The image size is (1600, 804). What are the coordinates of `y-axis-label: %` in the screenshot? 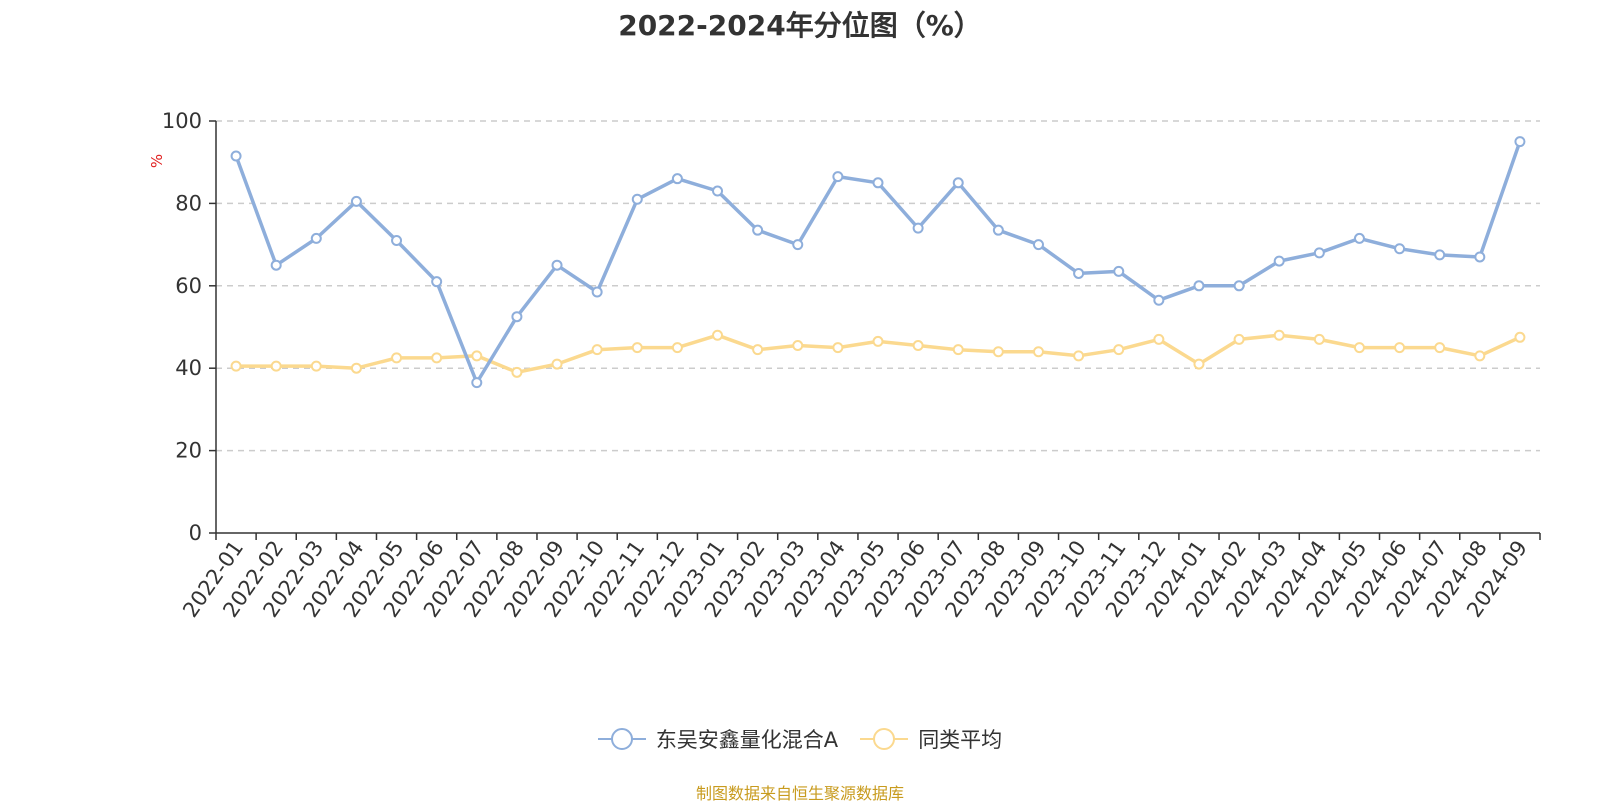 It's located at (157, 161).